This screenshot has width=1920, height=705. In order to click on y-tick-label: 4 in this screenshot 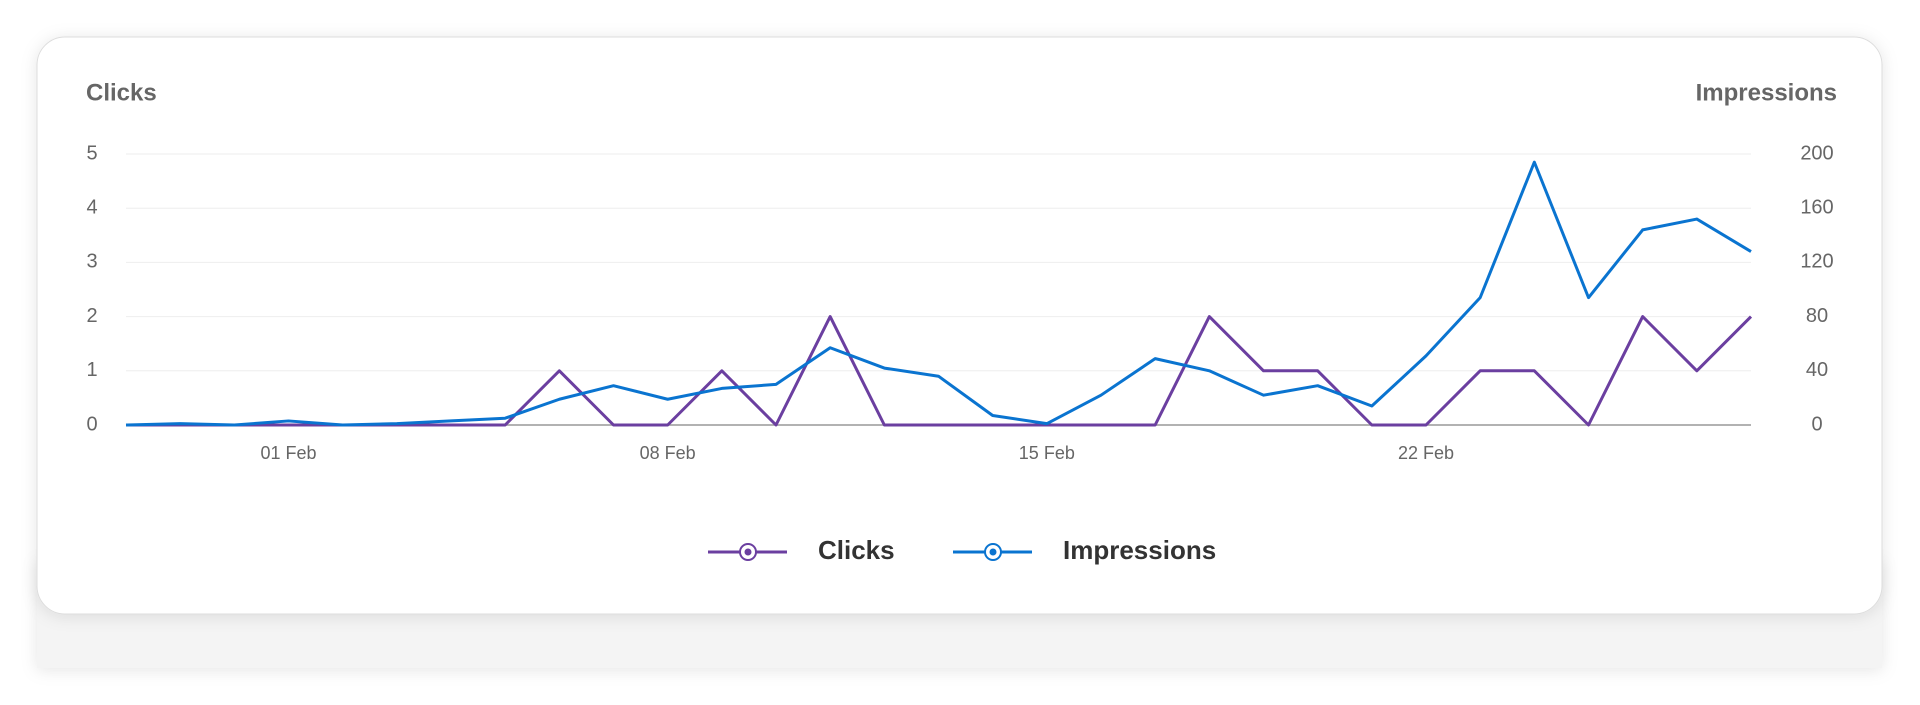, I will do `click(91, 207)`.